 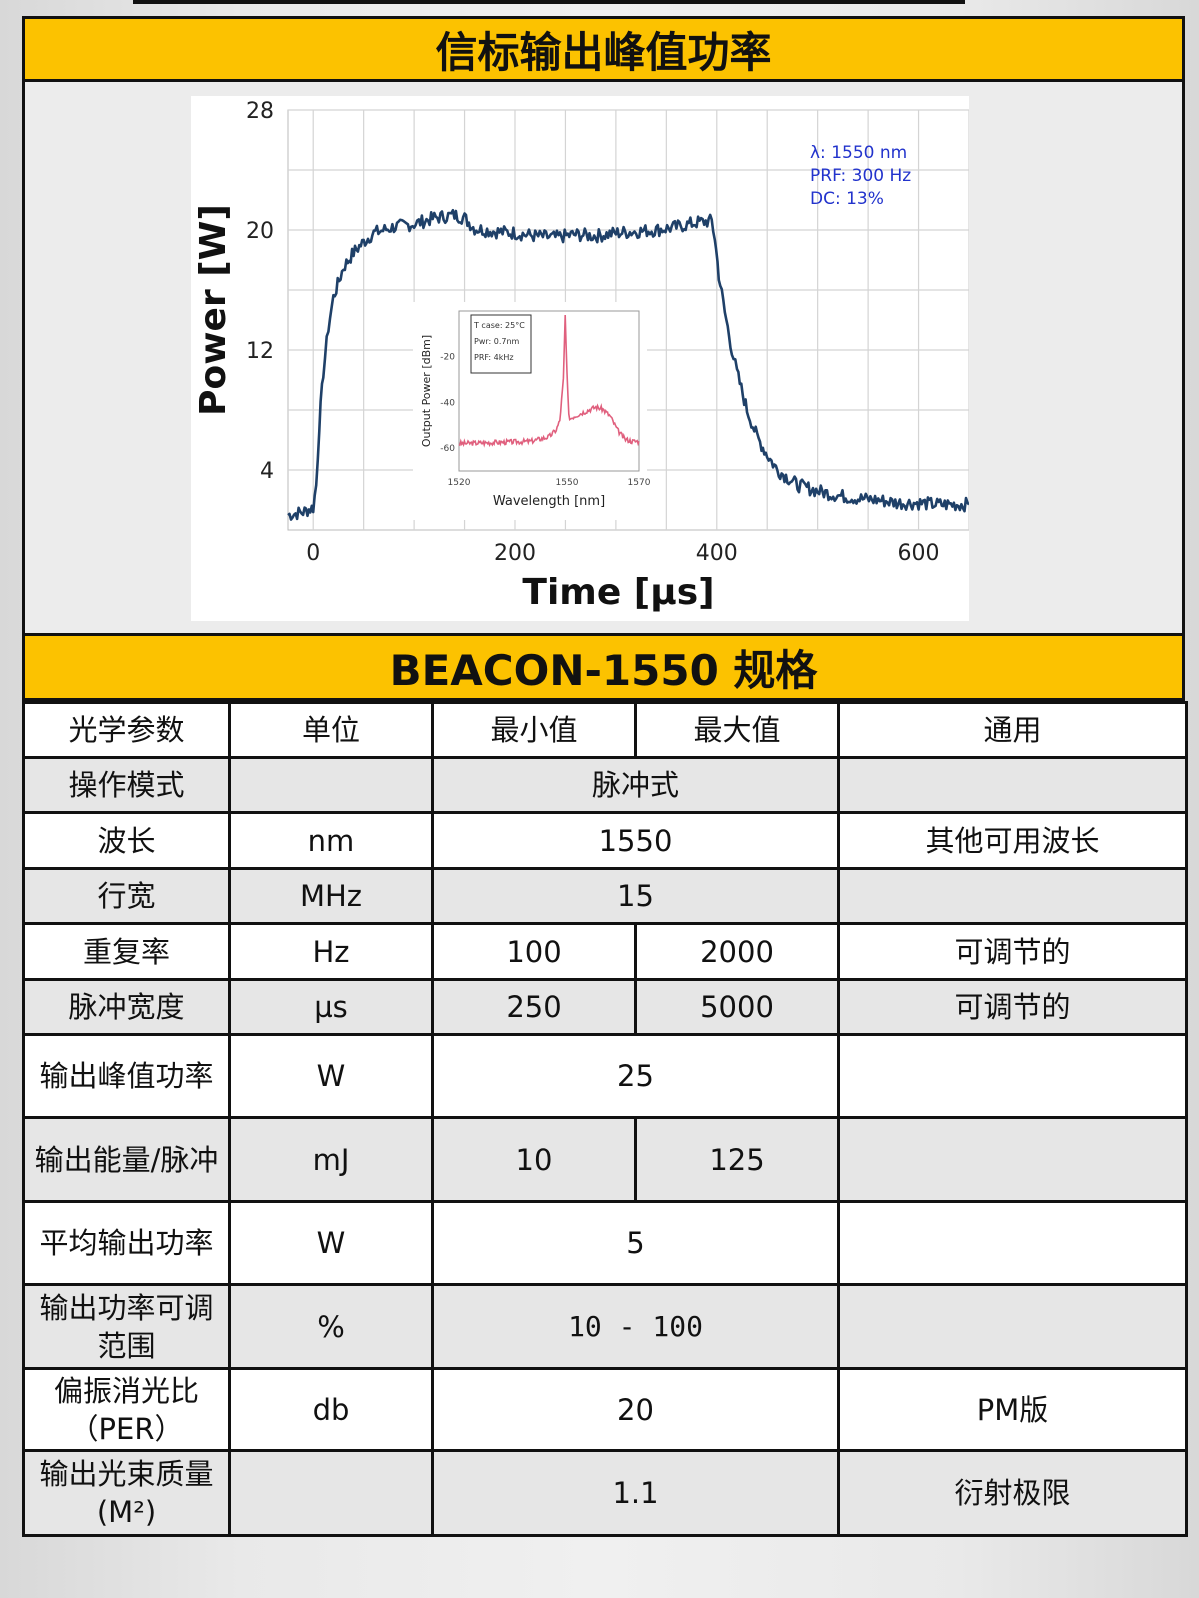 I want to click on row-min: 100, so click(x=534, y=951).